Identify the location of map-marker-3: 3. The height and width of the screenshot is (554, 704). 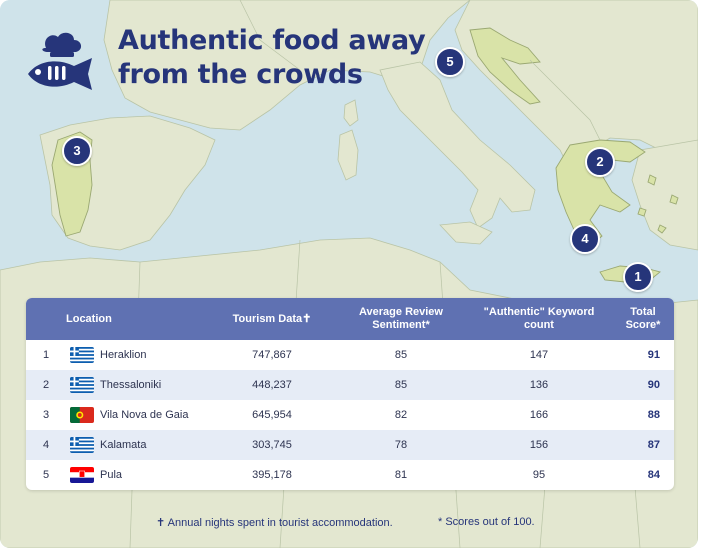
(77, 151).